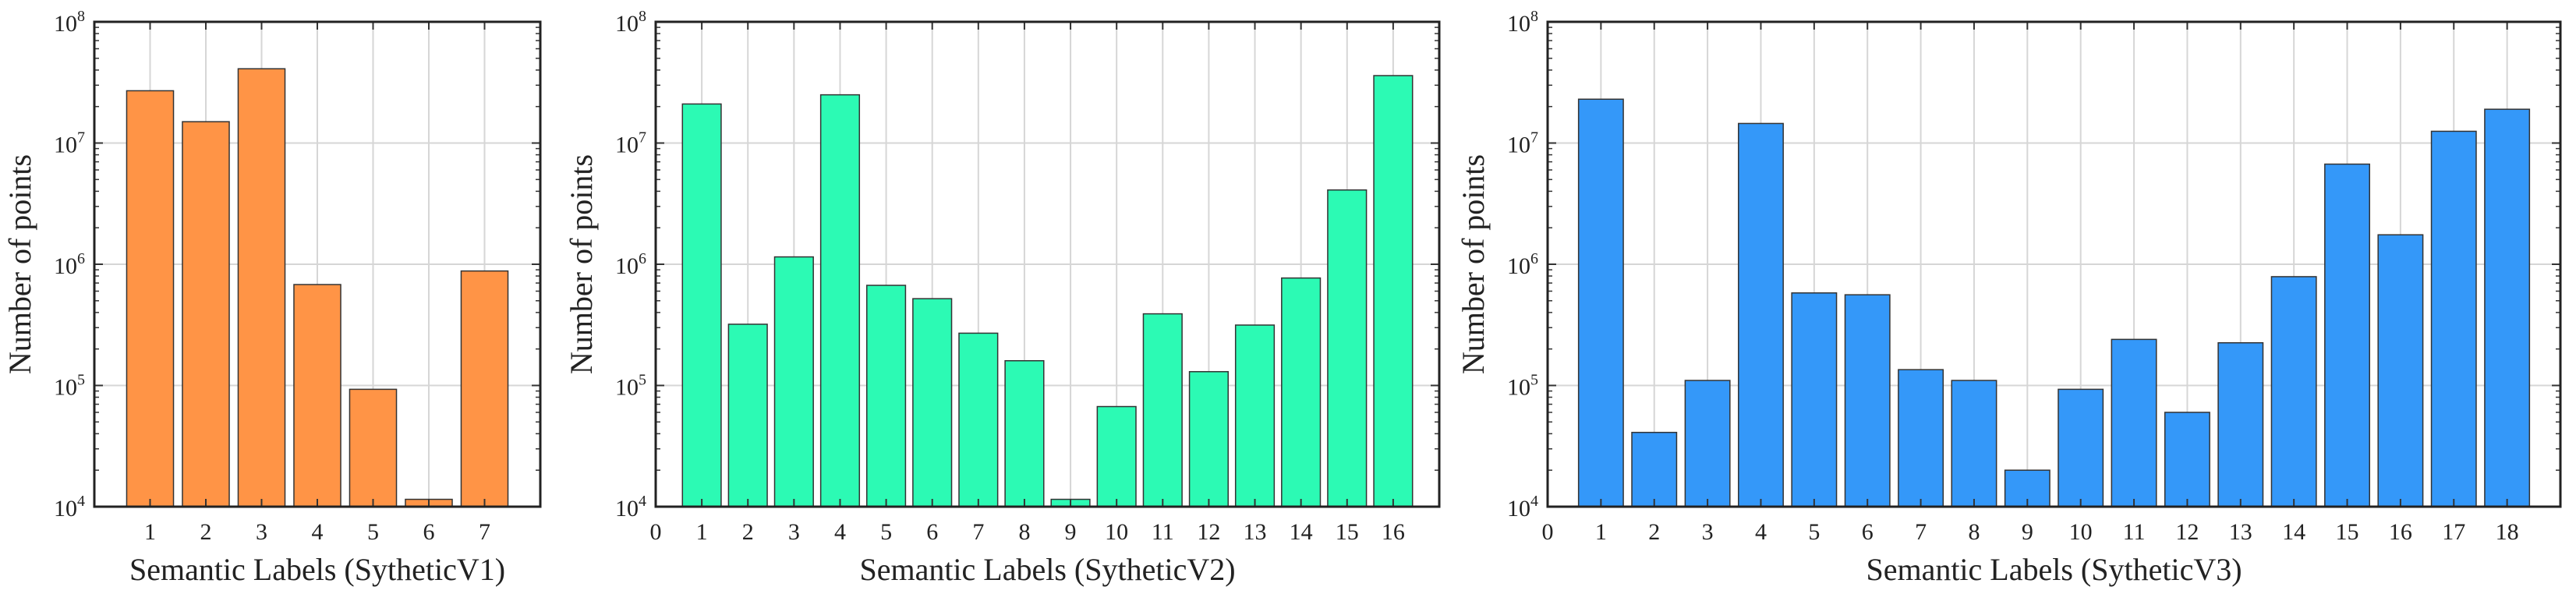  What do you see at coordinates (318, 532) in the screenshot?
I see `x-tick-label: 4` at bounding box center [318, 532].